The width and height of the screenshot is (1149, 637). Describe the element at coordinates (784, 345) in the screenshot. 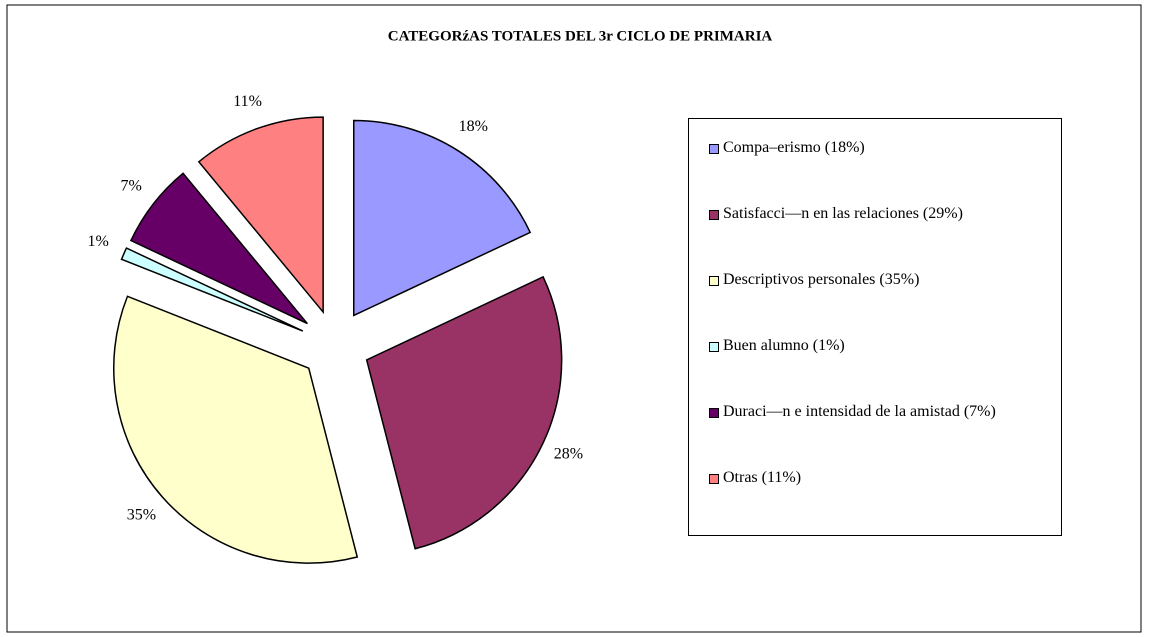

I see `legend-label: Buen alumno (1%)` at that location.